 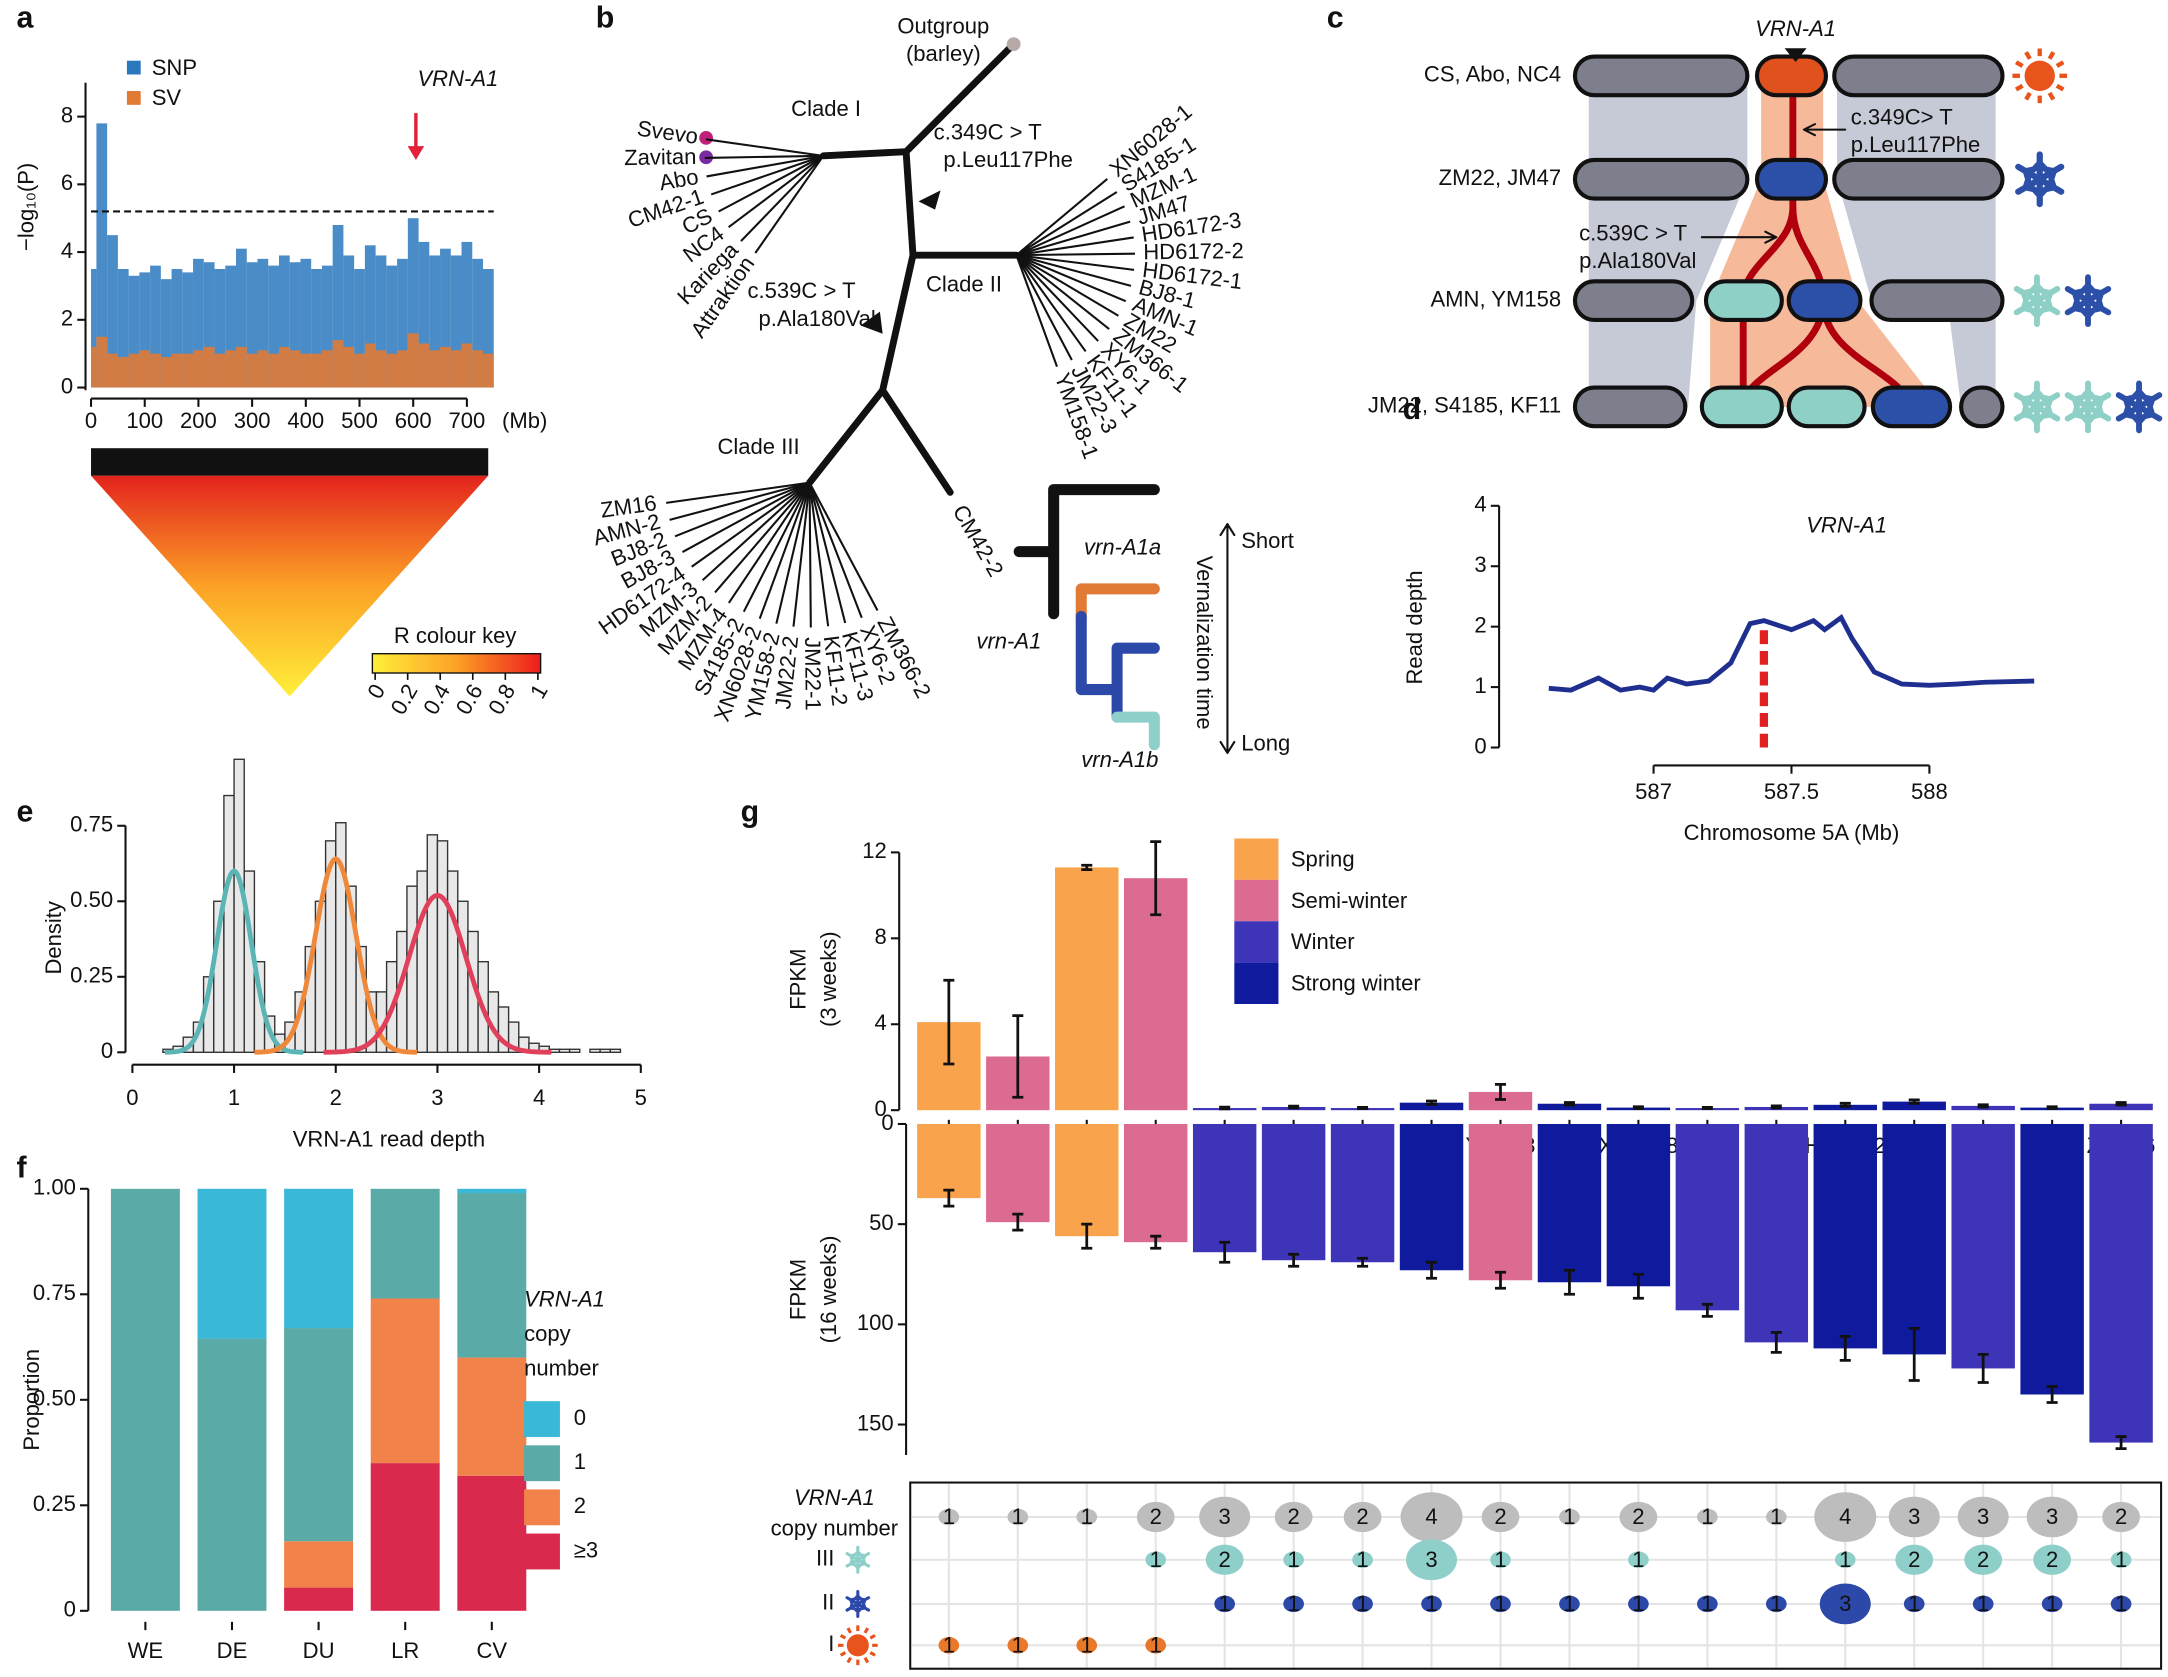 I want to click on y-tick-label: 100, so click(x=875, y=1322).